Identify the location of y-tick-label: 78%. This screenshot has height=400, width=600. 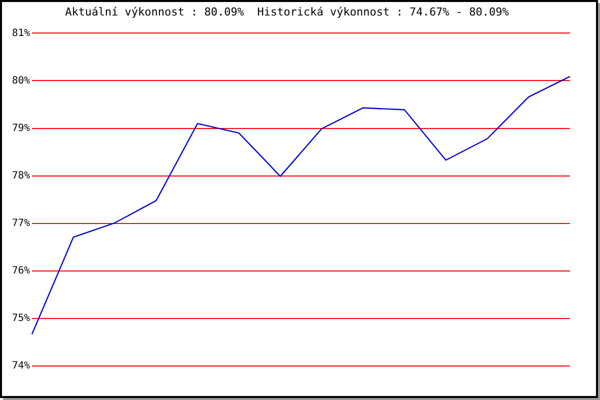
(21, 176).